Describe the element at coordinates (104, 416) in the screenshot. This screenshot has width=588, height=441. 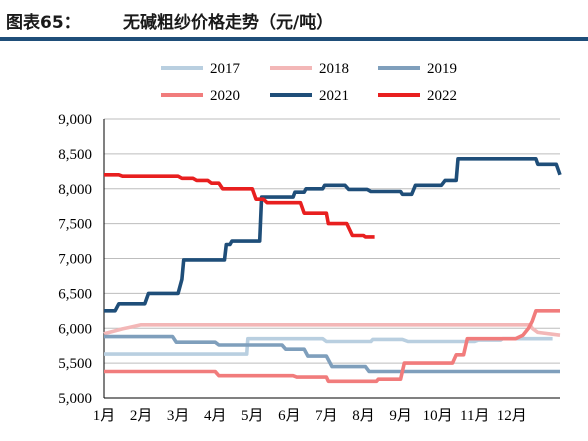
I see `x-tick-label: 1月` at that location.